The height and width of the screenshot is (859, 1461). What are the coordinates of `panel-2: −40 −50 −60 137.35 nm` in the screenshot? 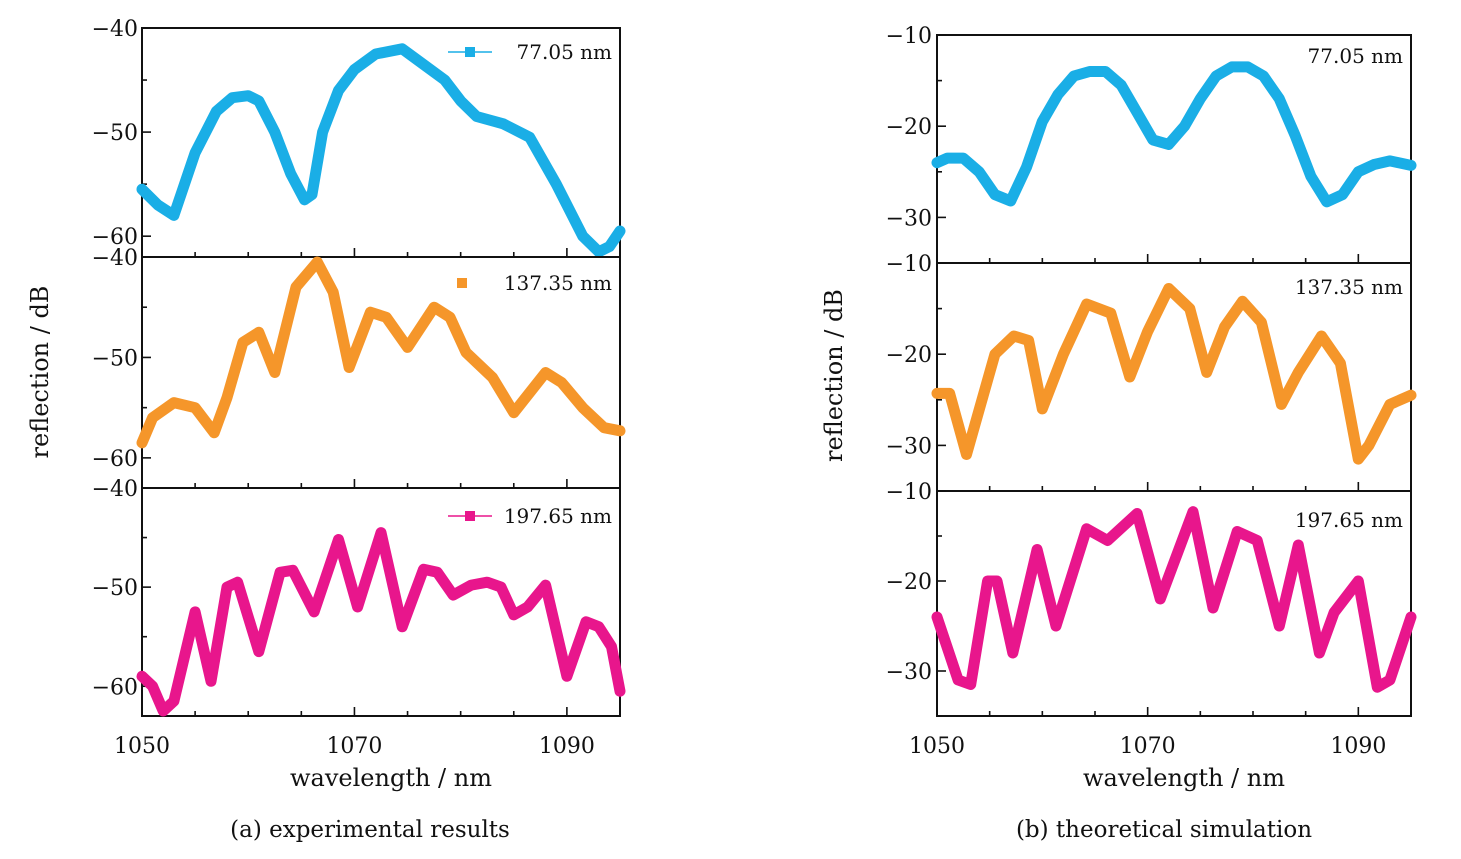 It's located at (359, 367).